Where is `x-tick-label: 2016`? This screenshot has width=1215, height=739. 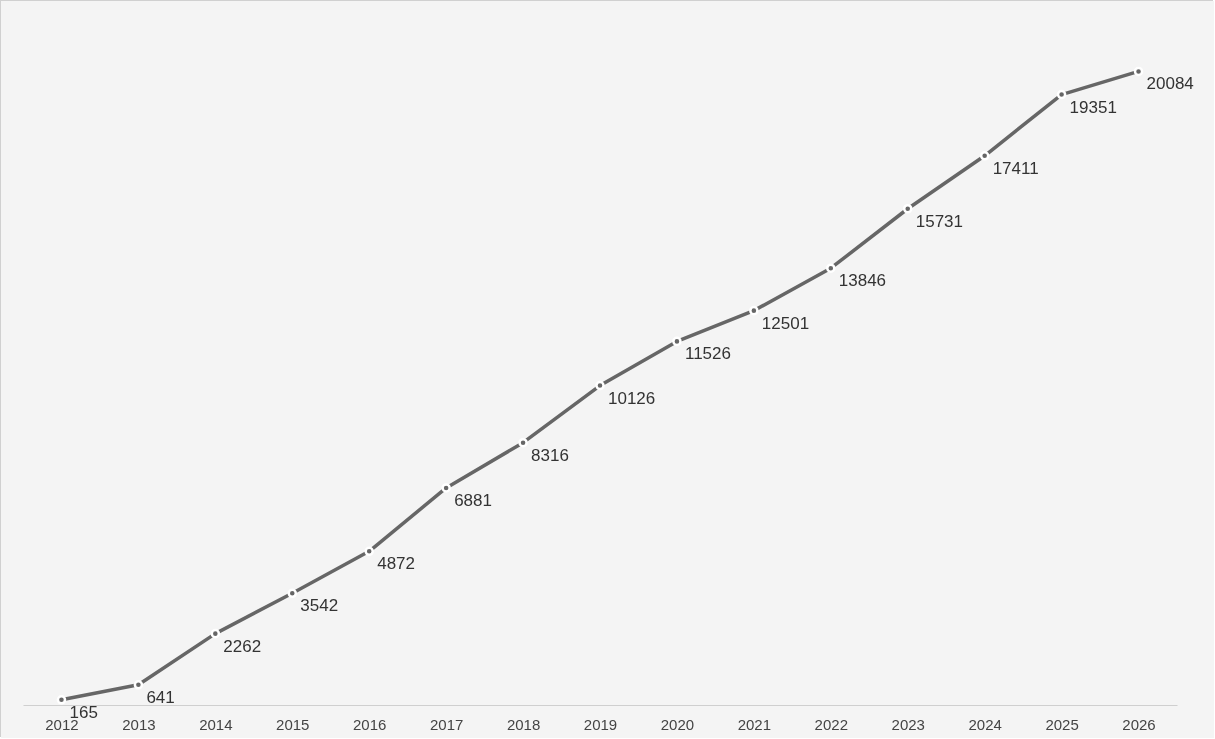 x-tick-label: 2016 is located at coordinates (370, 724).